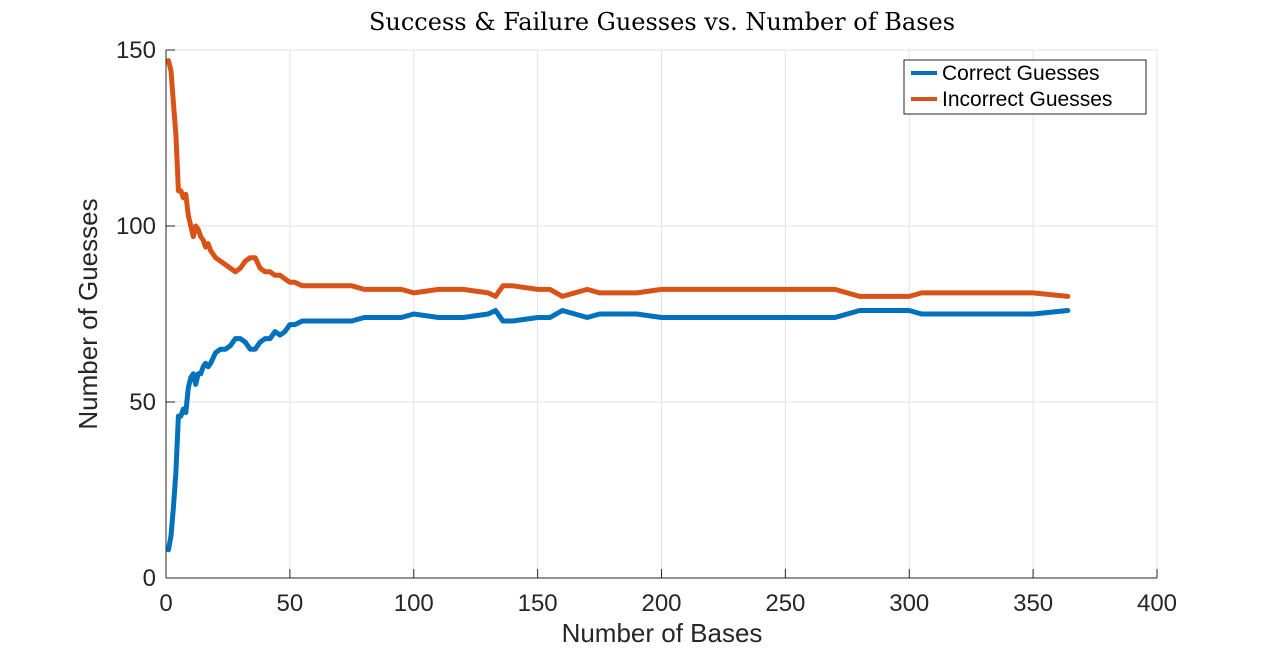 Image resolution: width=1280 pixels, height=651 pixels. I want to click on x-tick-label: 150, so click(538, 603).